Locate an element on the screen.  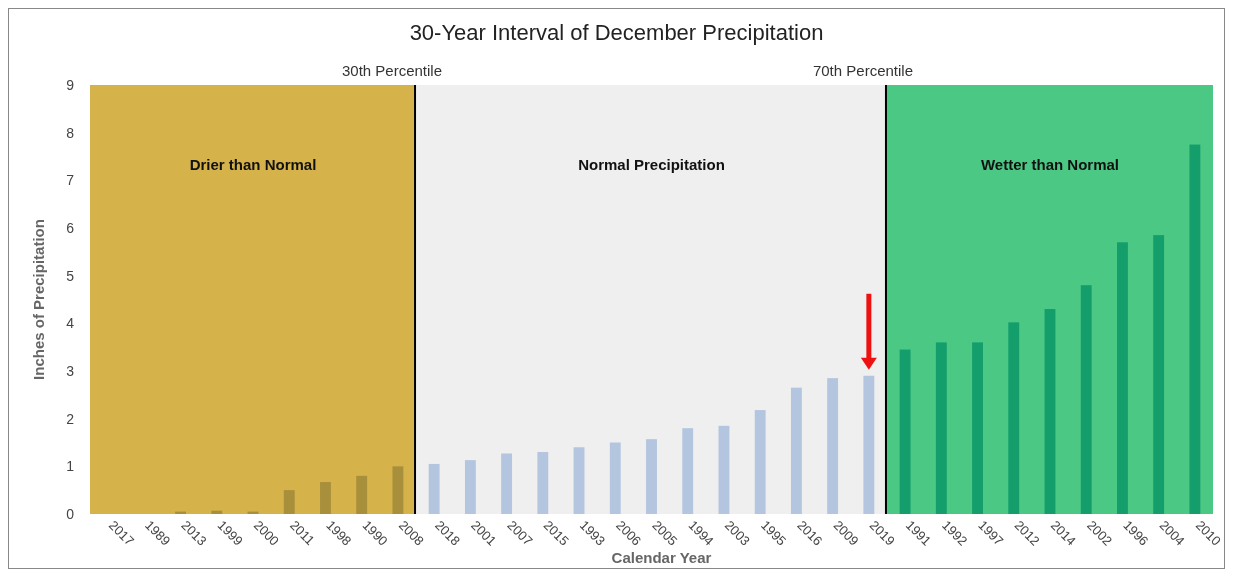
text: 30th Percentile is located at coordinates (392, 70).